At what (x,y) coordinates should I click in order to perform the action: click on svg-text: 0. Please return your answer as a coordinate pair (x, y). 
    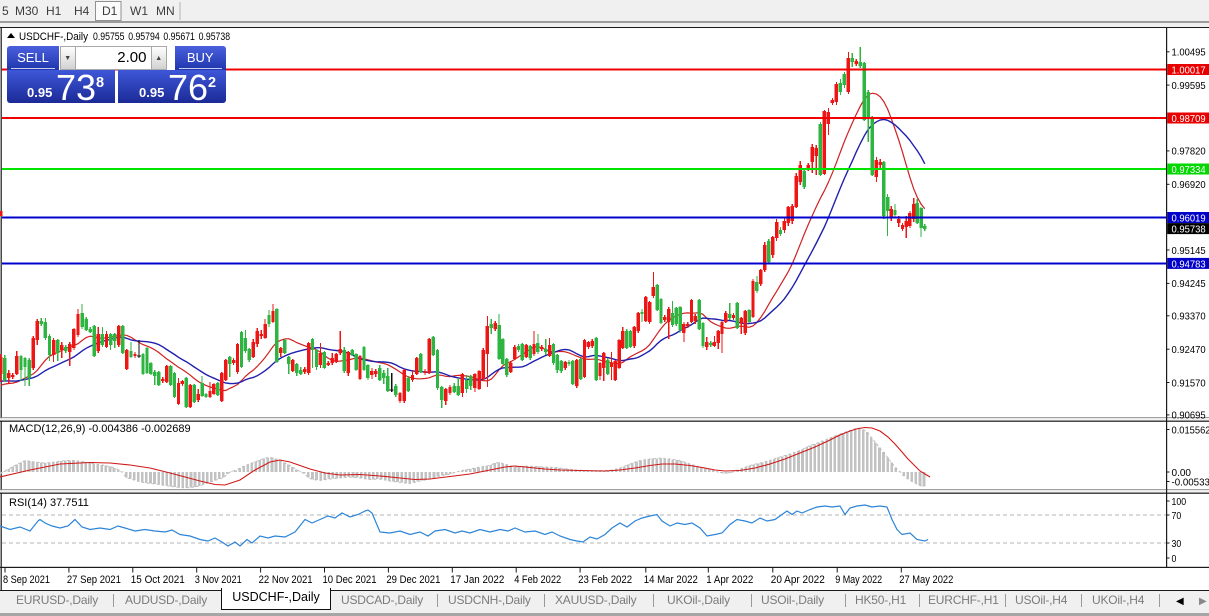
    Looking at the image, I should click on (1174, 559).